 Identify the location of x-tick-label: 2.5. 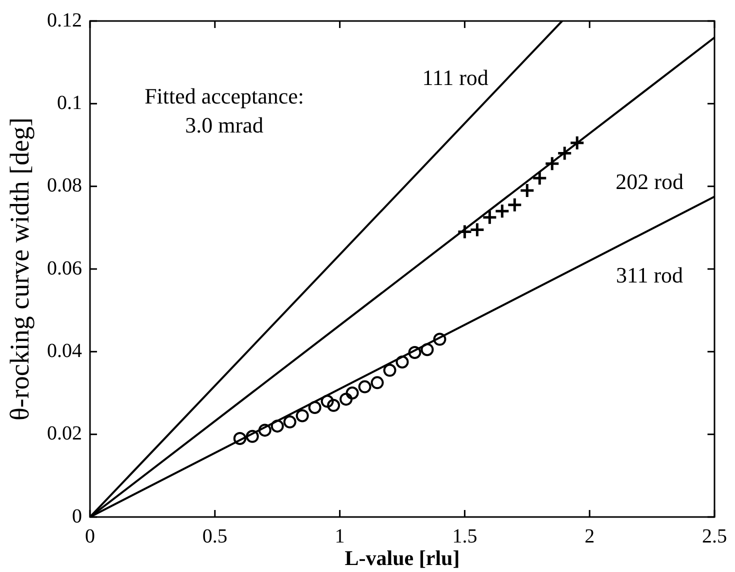
(714, 536).